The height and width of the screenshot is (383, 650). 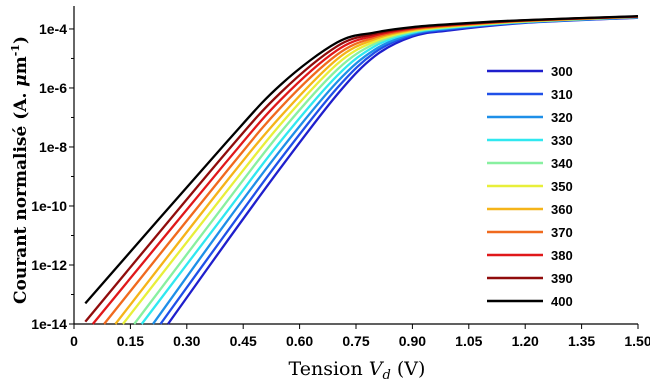 I want to click on y-tick-label: 1e-10, so click(x=49, y=206).